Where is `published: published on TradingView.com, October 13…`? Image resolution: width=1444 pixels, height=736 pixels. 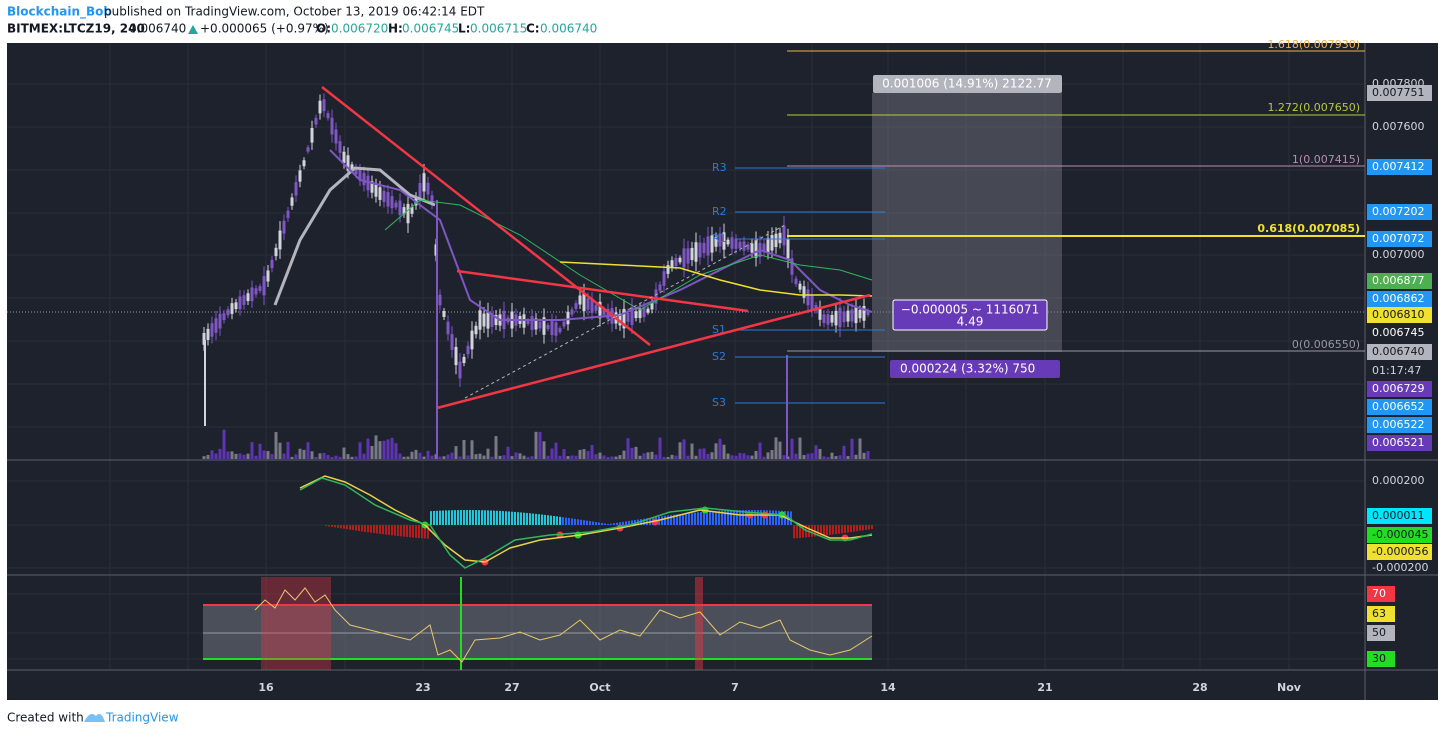 published: published on TradingView.com, October 13… is located at coordinates (294, 12).